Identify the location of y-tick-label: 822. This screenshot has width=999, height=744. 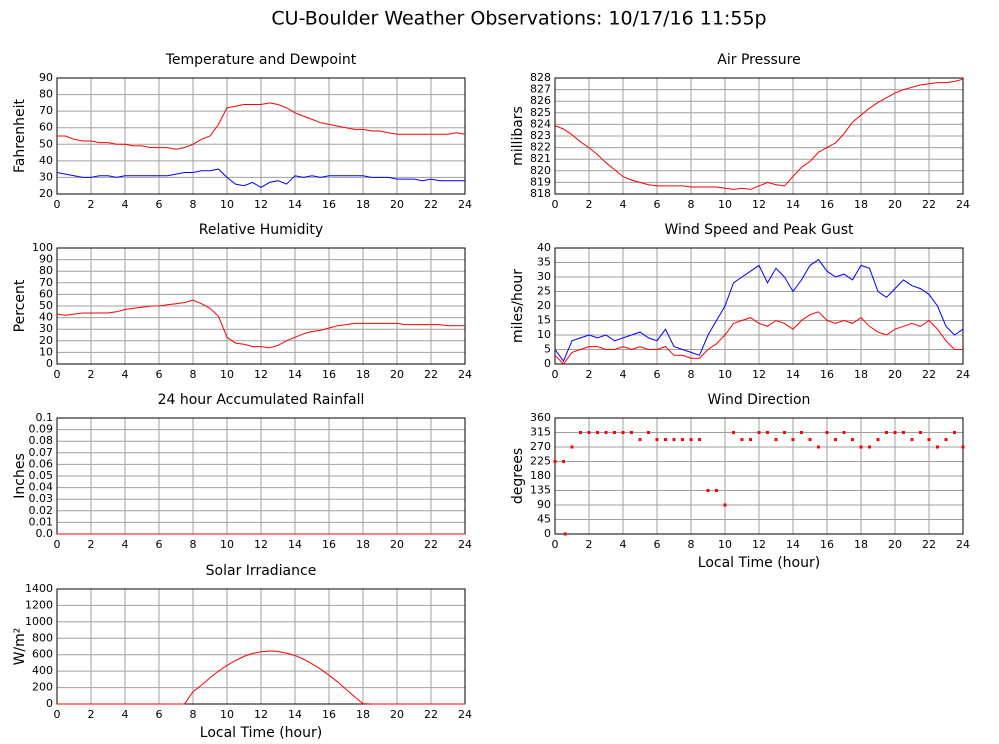
(540, 147).